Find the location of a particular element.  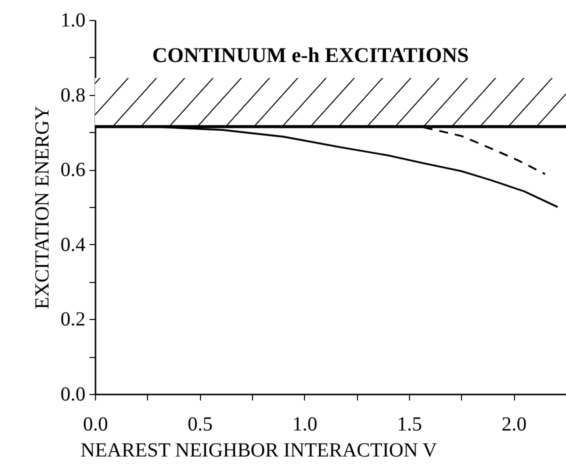

y-tick-label: 0.2 is located at coordinates (73, 319).